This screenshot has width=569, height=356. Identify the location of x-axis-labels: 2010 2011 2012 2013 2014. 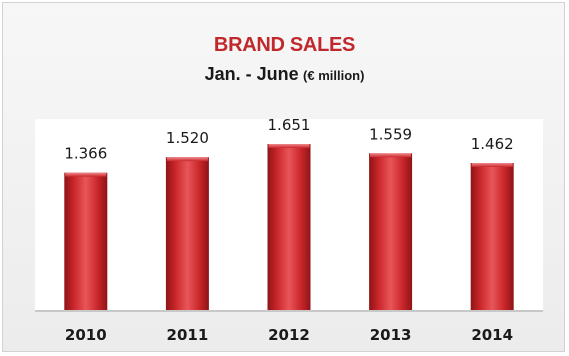
(289, 335).